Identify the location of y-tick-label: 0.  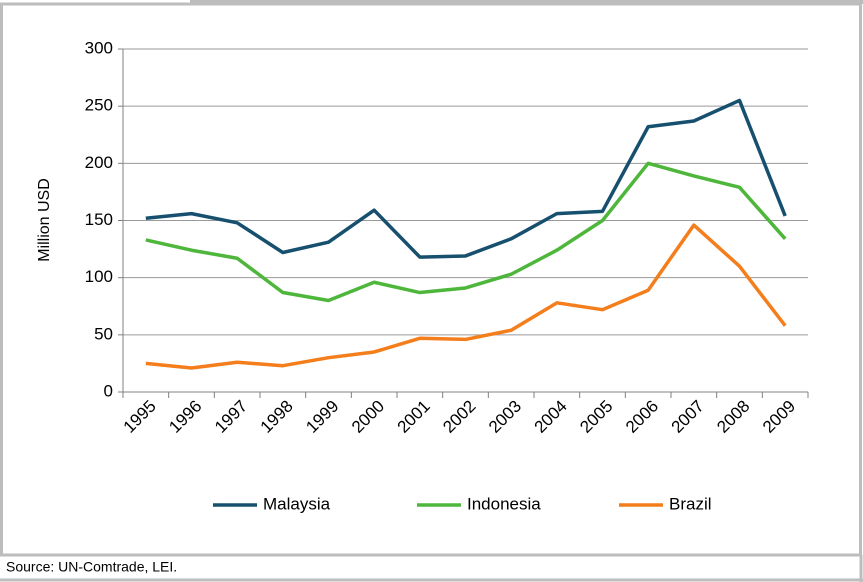
(108, 390).